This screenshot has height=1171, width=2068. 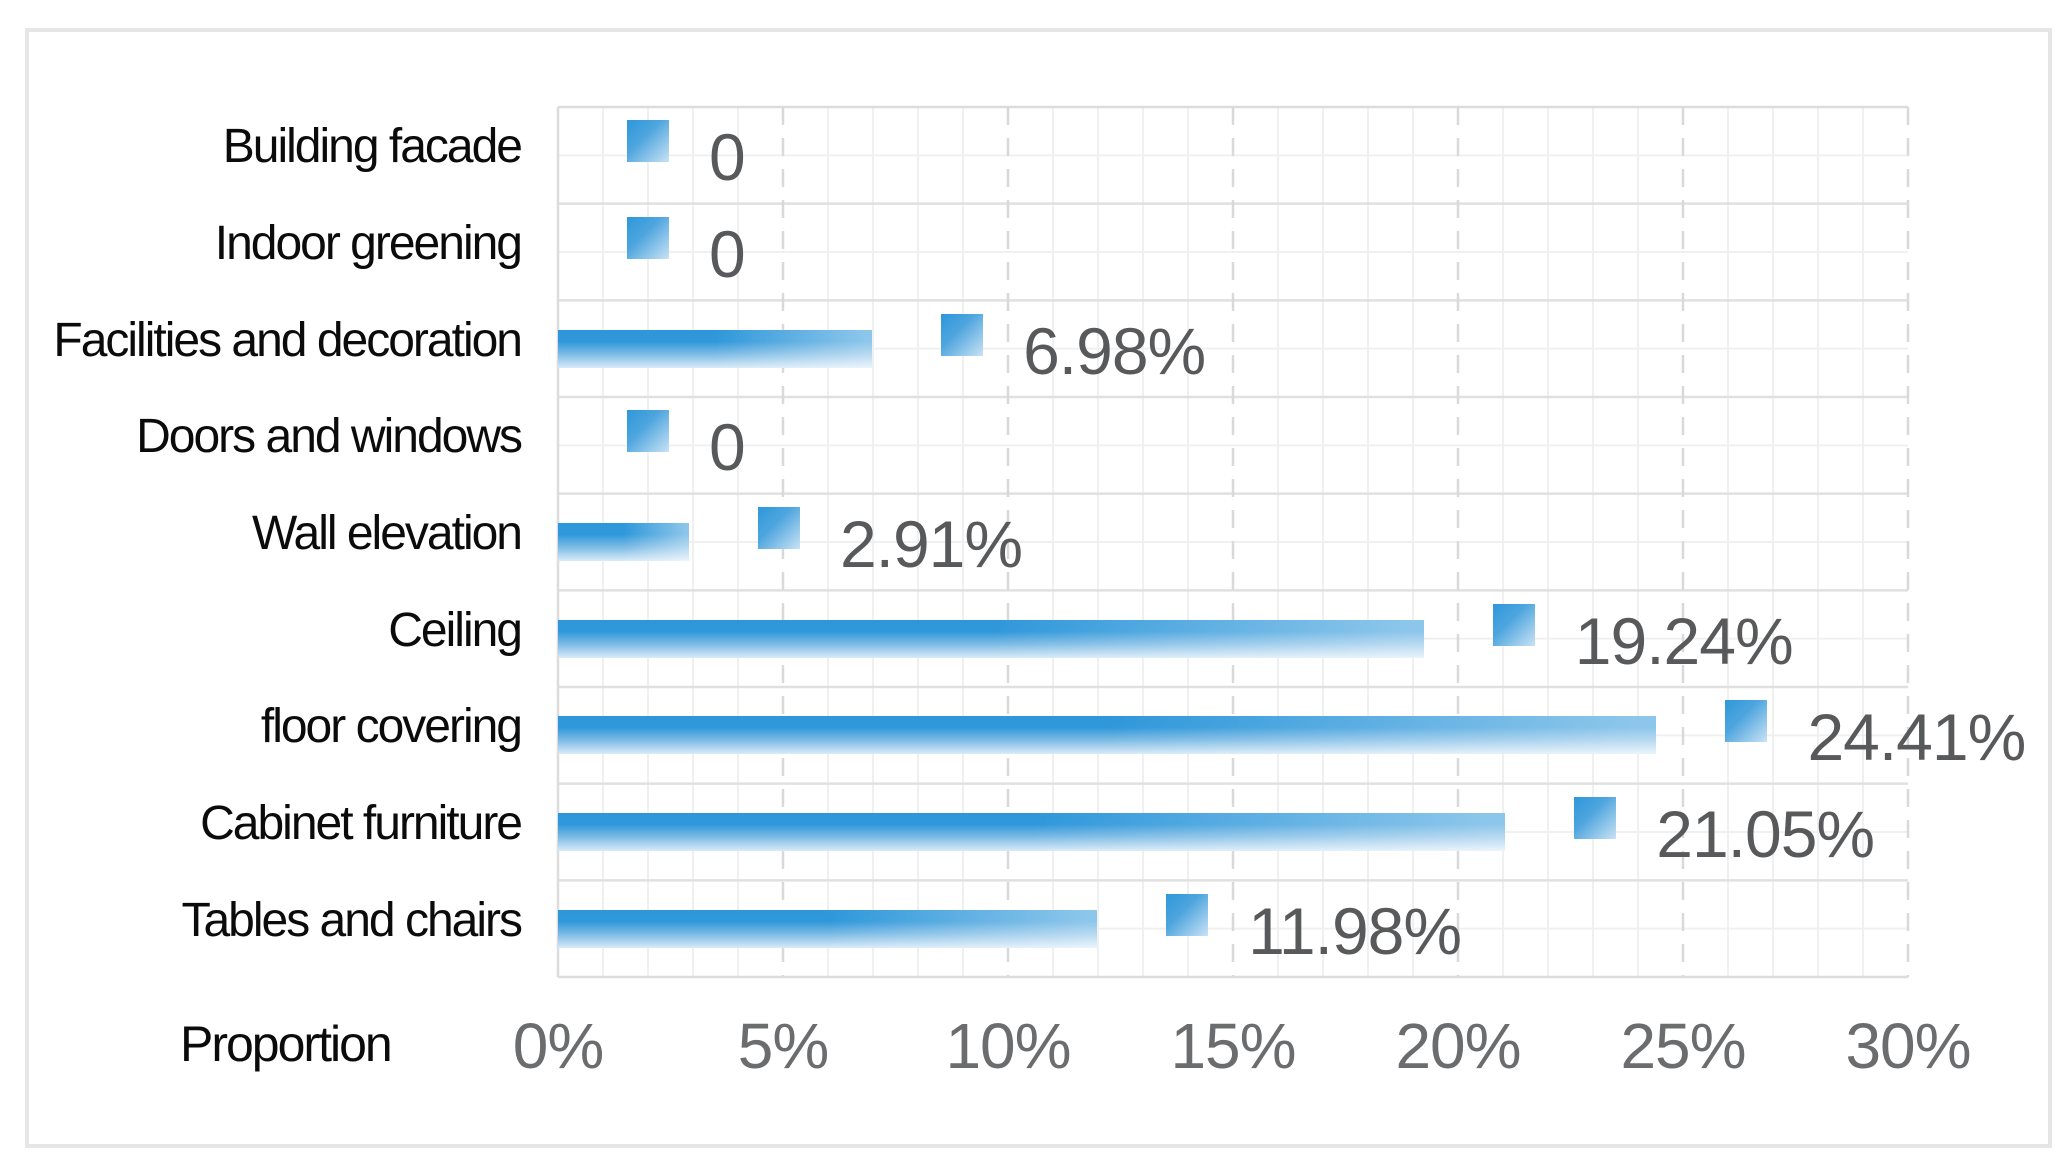 I want to click on x-axis-title: Proportion, so click(x=286, y=1044).